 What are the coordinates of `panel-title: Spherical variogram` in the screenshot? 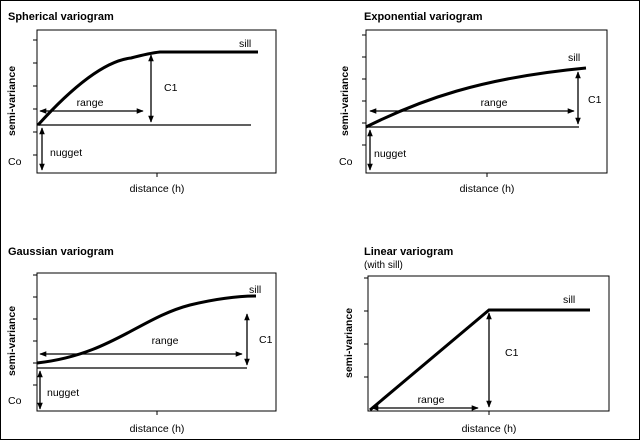 It's located at (61, 17).